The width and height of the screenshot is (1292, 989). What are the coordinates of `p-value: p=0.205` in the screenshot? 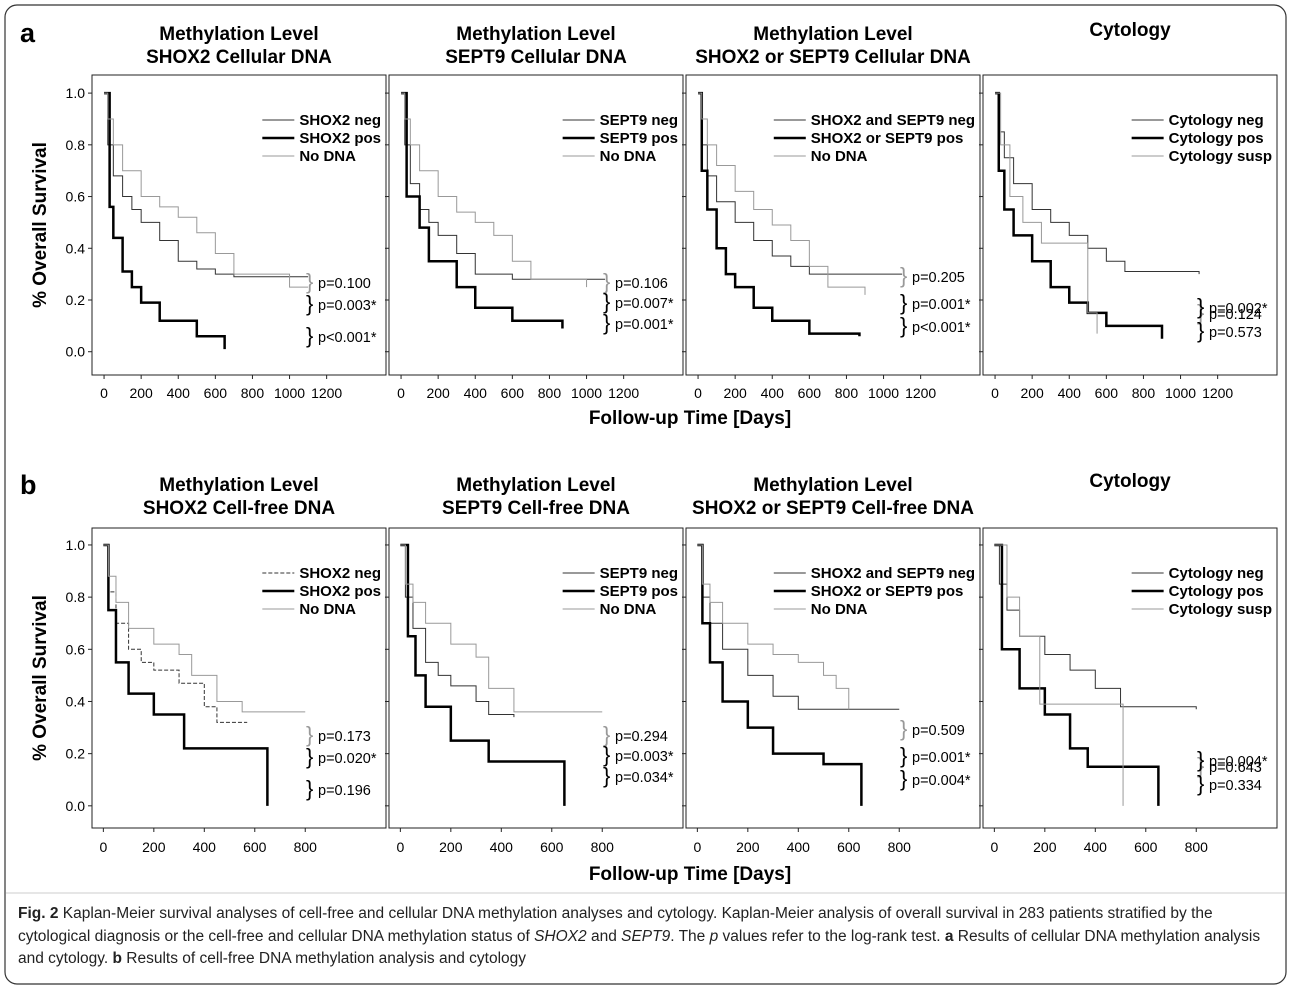 It's located at (938, 278).